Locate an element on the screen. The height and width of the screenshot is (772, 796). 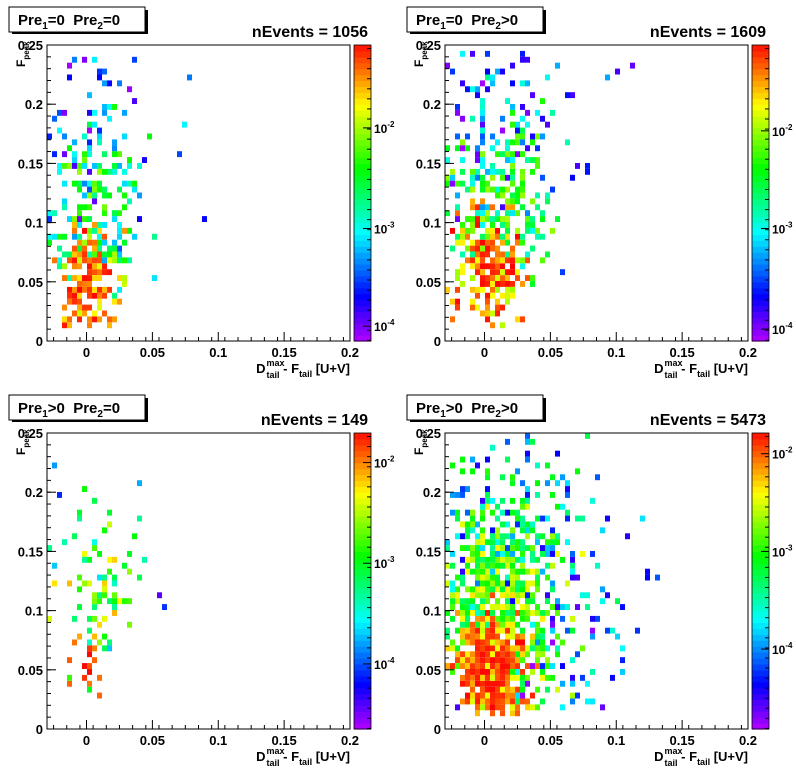
x-tick-label: 0.2 is located at coordinates (748, 352).